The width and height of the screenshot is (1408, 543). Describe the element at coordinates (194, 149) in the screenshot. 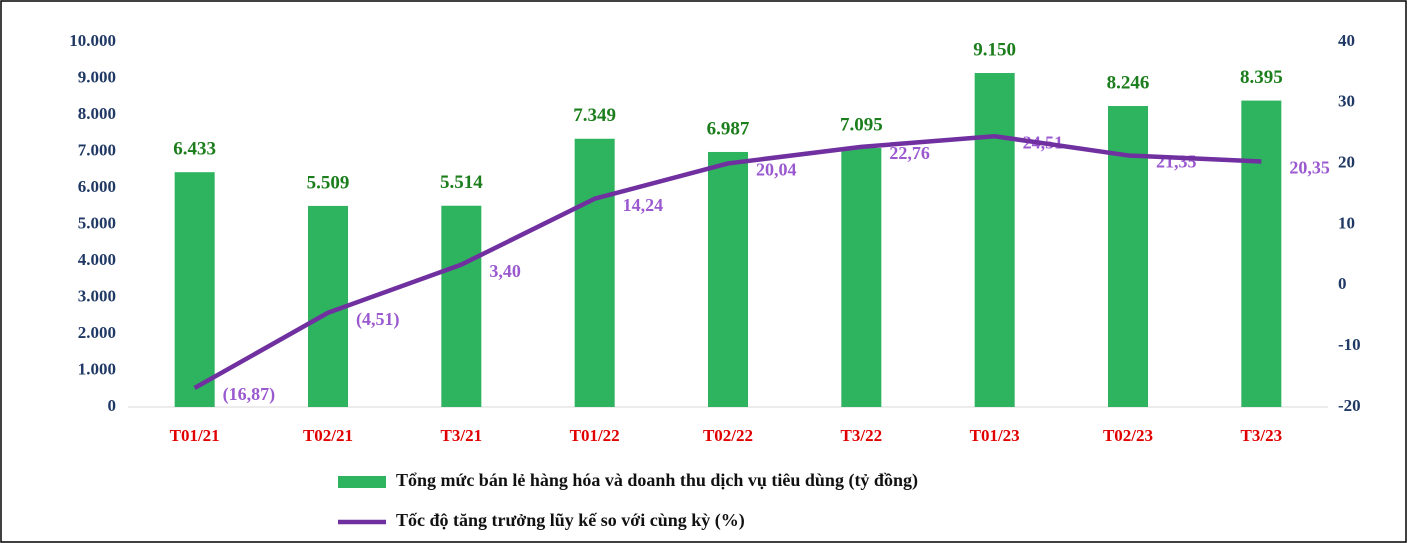

I see `bar-value-label: 6.433` at that location.